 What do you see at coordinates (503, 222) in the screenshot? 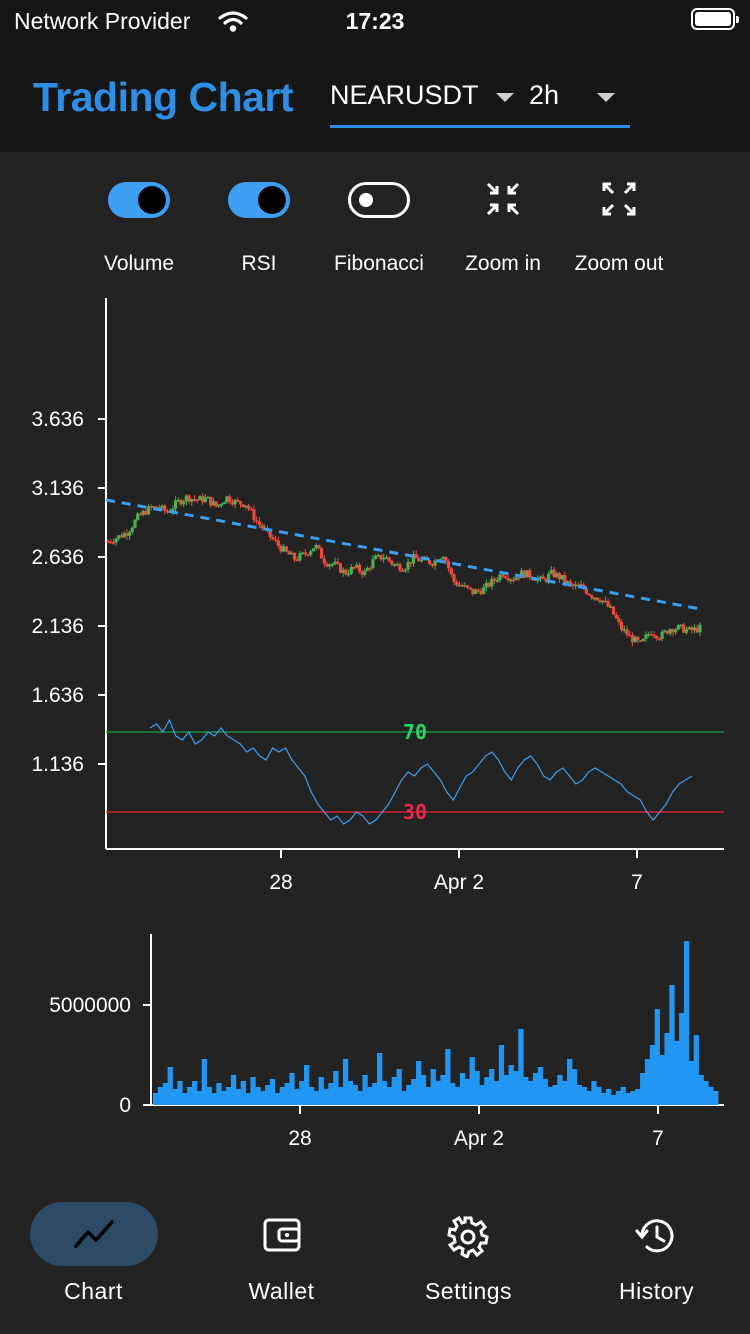
I see `zoom-in-button: Zoom in` at bounding box center [503, 222].